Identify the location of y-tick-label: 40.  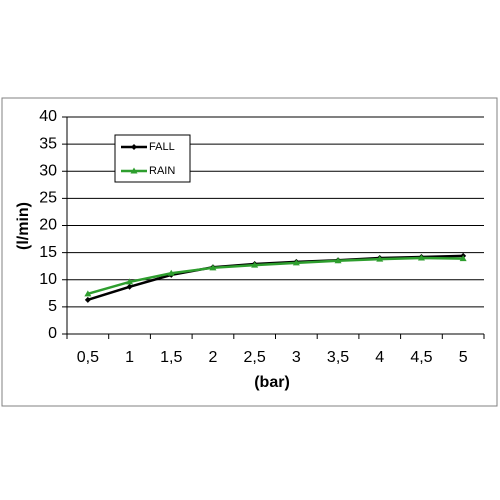
(48, 116).